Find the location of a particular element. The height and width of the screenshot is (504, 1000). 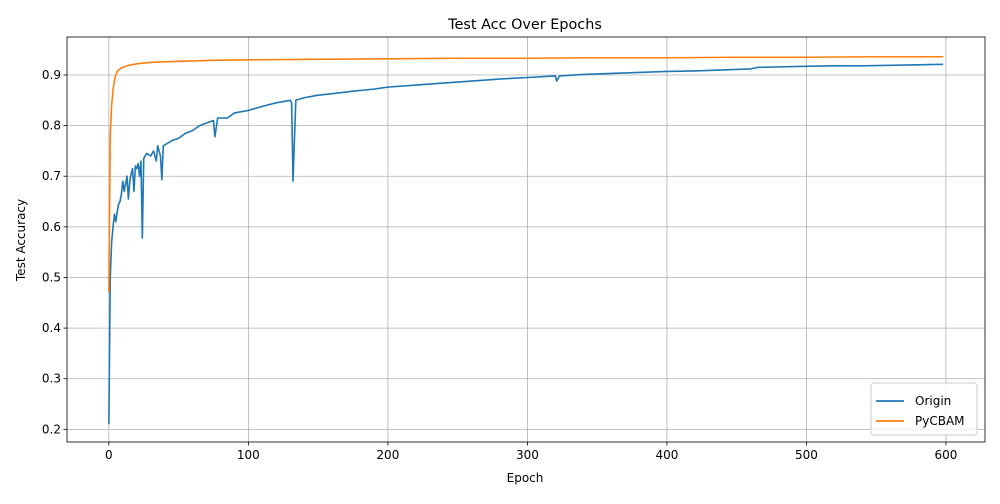

x-tick-label: 0 is located at coordinates (109, 455).